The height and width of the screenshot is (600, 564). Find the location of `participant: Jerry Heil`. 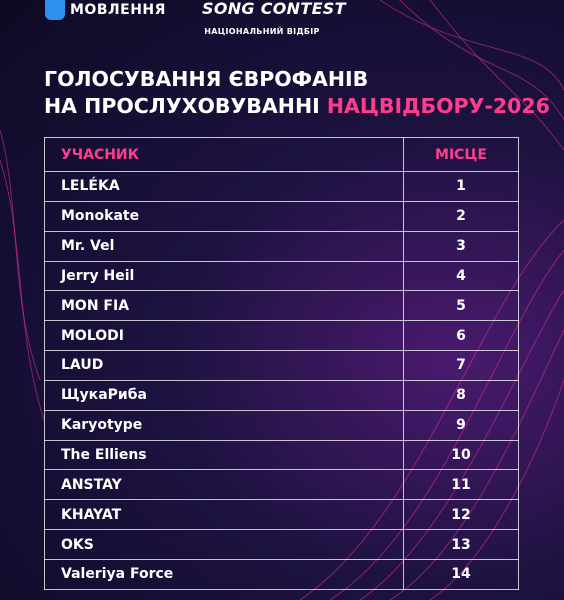

participant: Jerry Heil is located at coordinates (224, 276).